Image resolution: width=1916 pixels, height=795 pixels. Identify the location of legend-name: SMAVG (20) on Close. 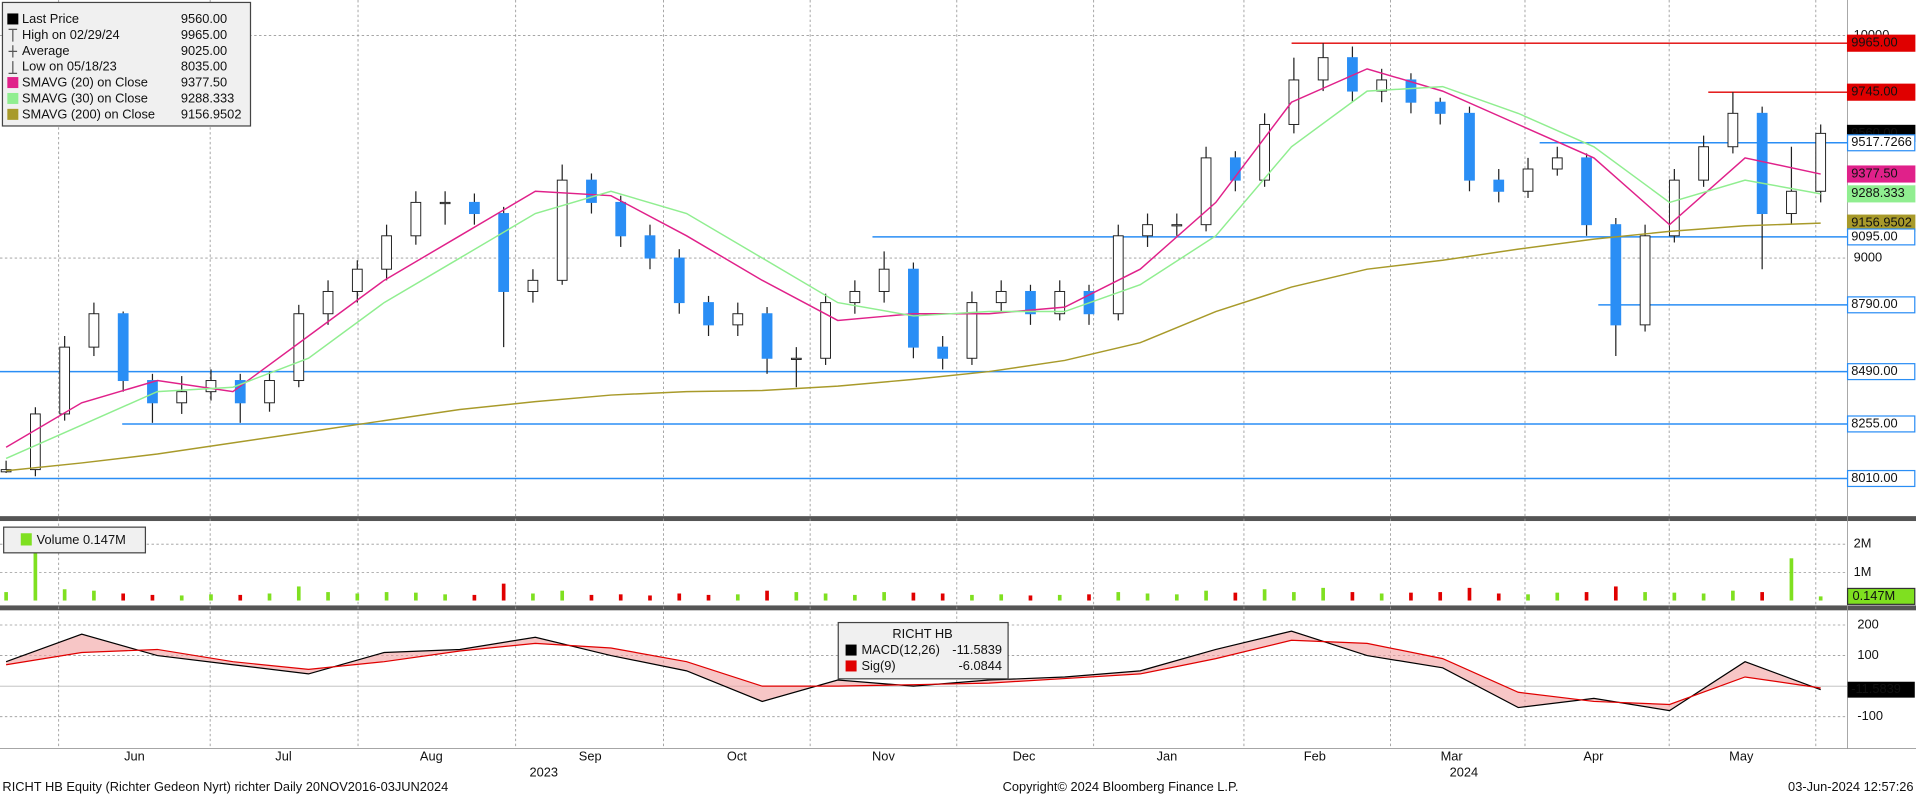
(85, 82).